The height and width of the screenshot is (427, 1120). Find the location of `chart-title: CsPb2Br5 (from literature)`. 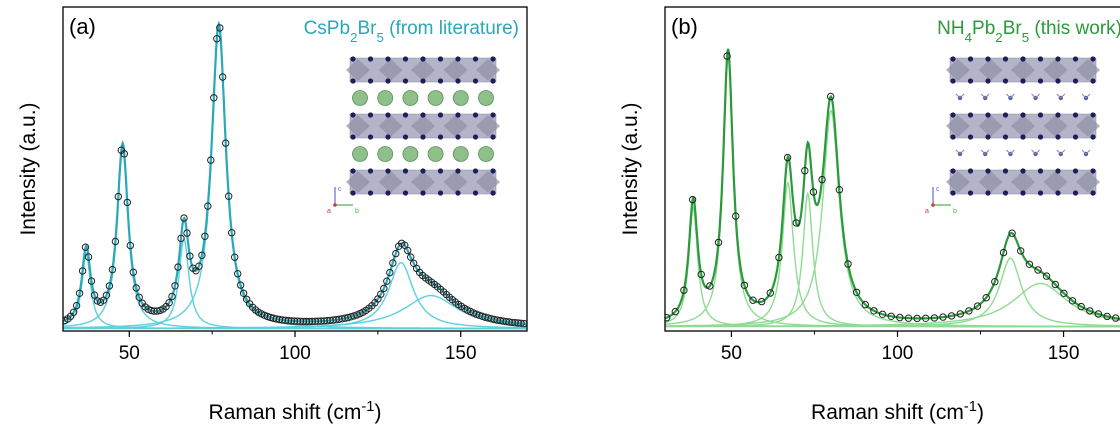

chart-title: CsPb2Br5 (from literature) is located at coordinates (411, 31).